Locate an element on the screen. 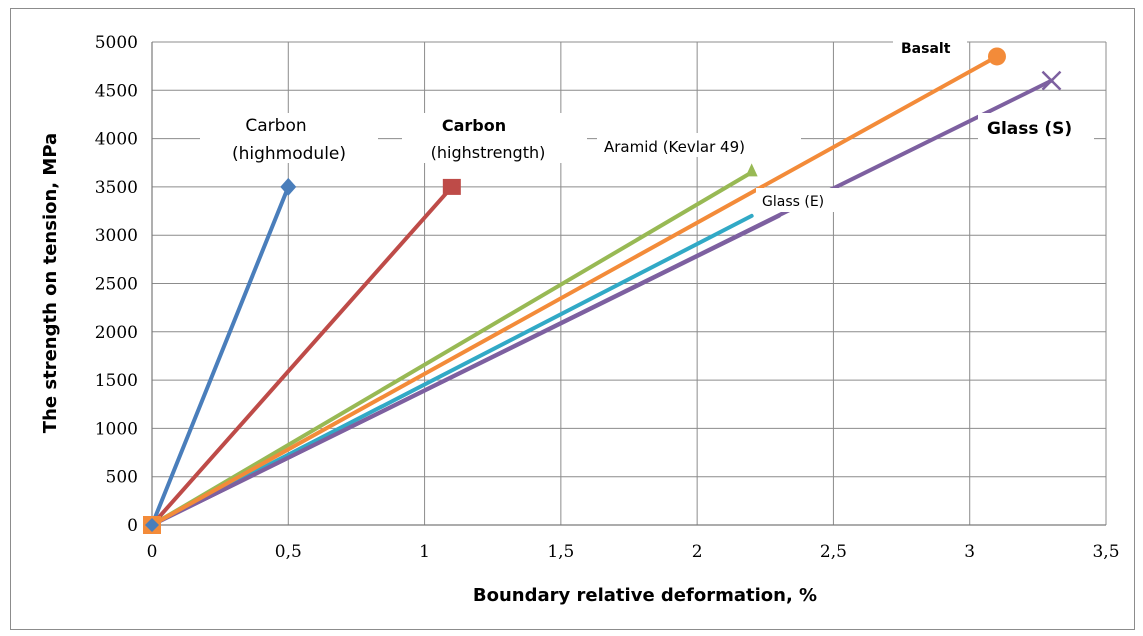 This screenshot has height=636, width=1143. y-tick-labels: 0 500 1000 1500 2000 2500 3000 3500 4000 4500 5000 is located at coordinates (116, 284).